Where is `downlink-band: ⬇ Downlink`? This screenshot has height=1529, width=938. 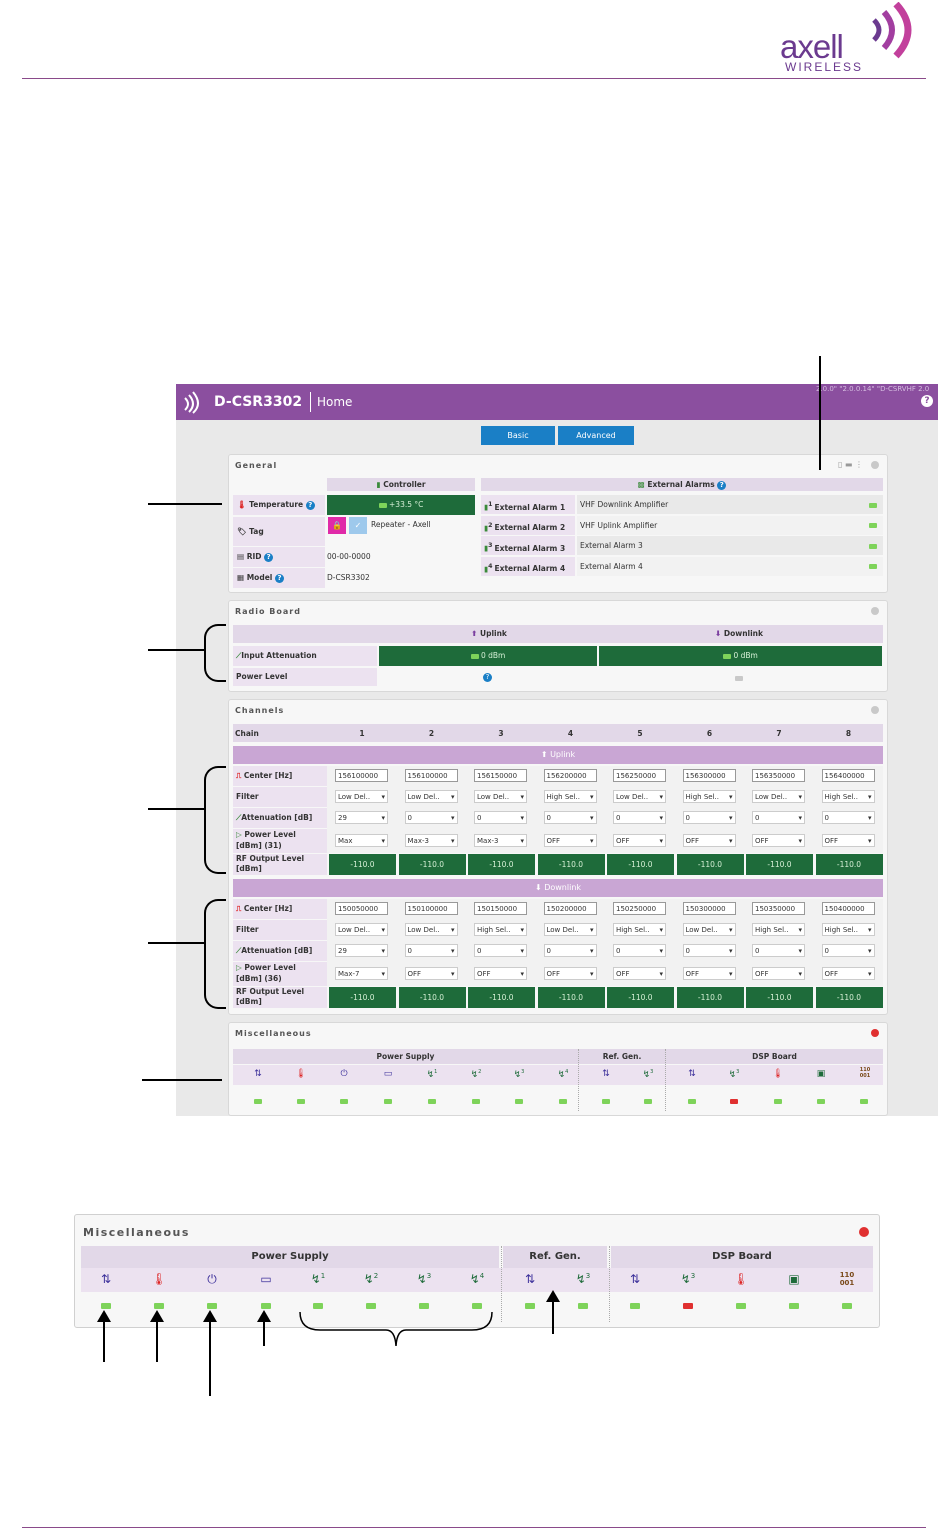
downlink-band: ⬇ Downlink is located at coordinates (558, 888).